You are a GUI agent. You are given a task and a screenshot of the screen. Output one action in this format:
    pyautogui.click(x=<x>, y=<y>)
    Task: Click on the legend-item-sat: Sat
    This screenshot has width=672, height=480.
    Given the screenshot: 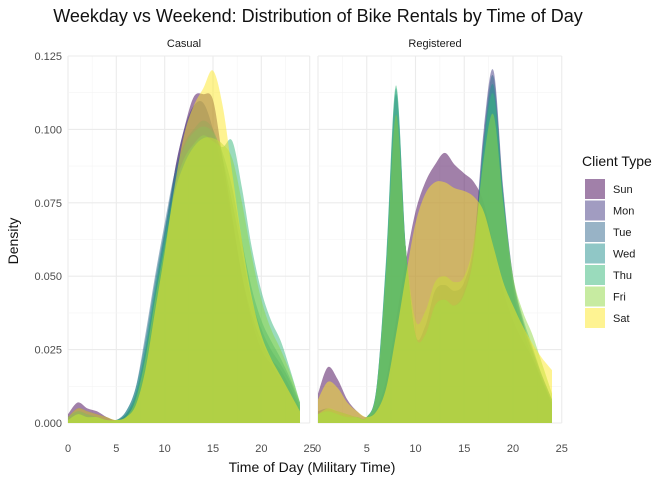 What is the action you would take?
    pyautogui.click(x=607, y=318)
    